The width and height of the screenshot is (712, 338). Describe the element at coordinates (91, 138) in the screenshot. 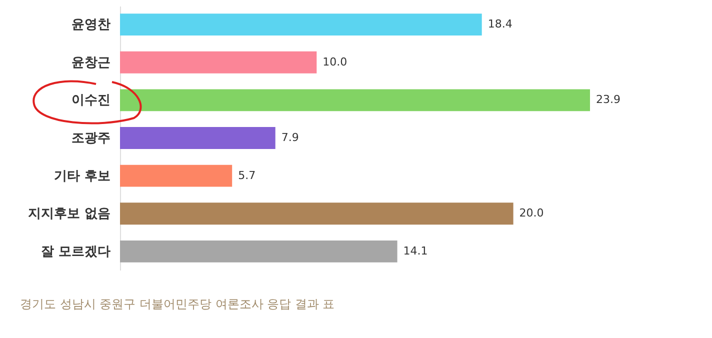

I see `y-tick-label: 조광주` at that location.